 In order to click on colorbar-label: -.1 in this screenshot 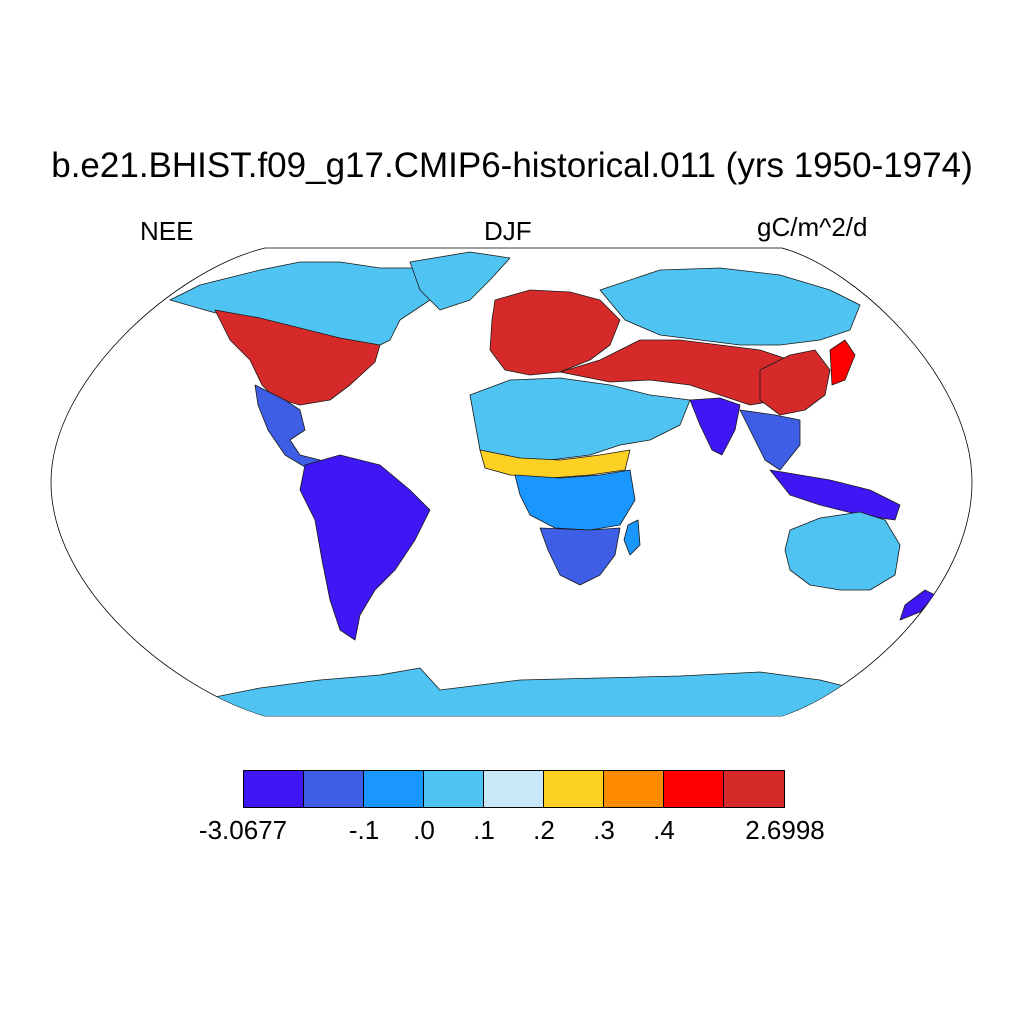, I will do `click(364, 830)`.